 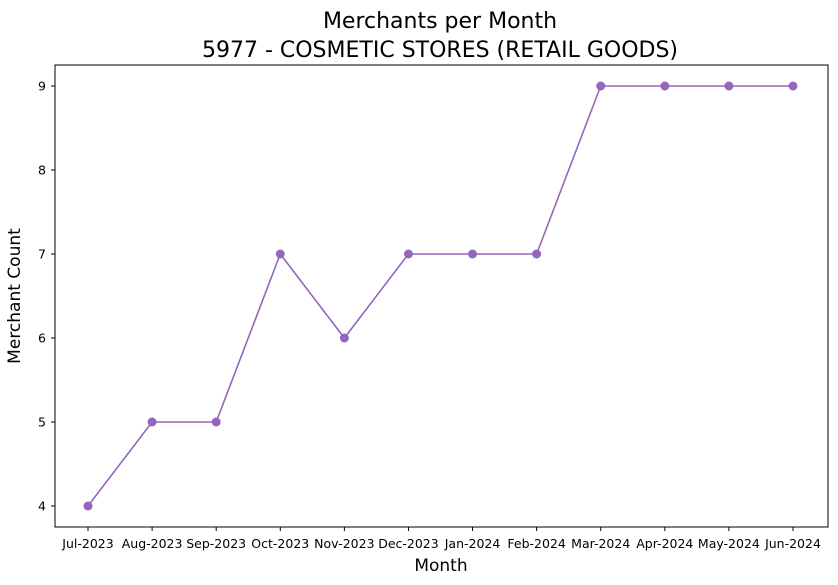 What do you see at coordinates (280, 543) in the screenshot?
I see `x-tick-label: Oct-2023` at bounding box center [280, 543].